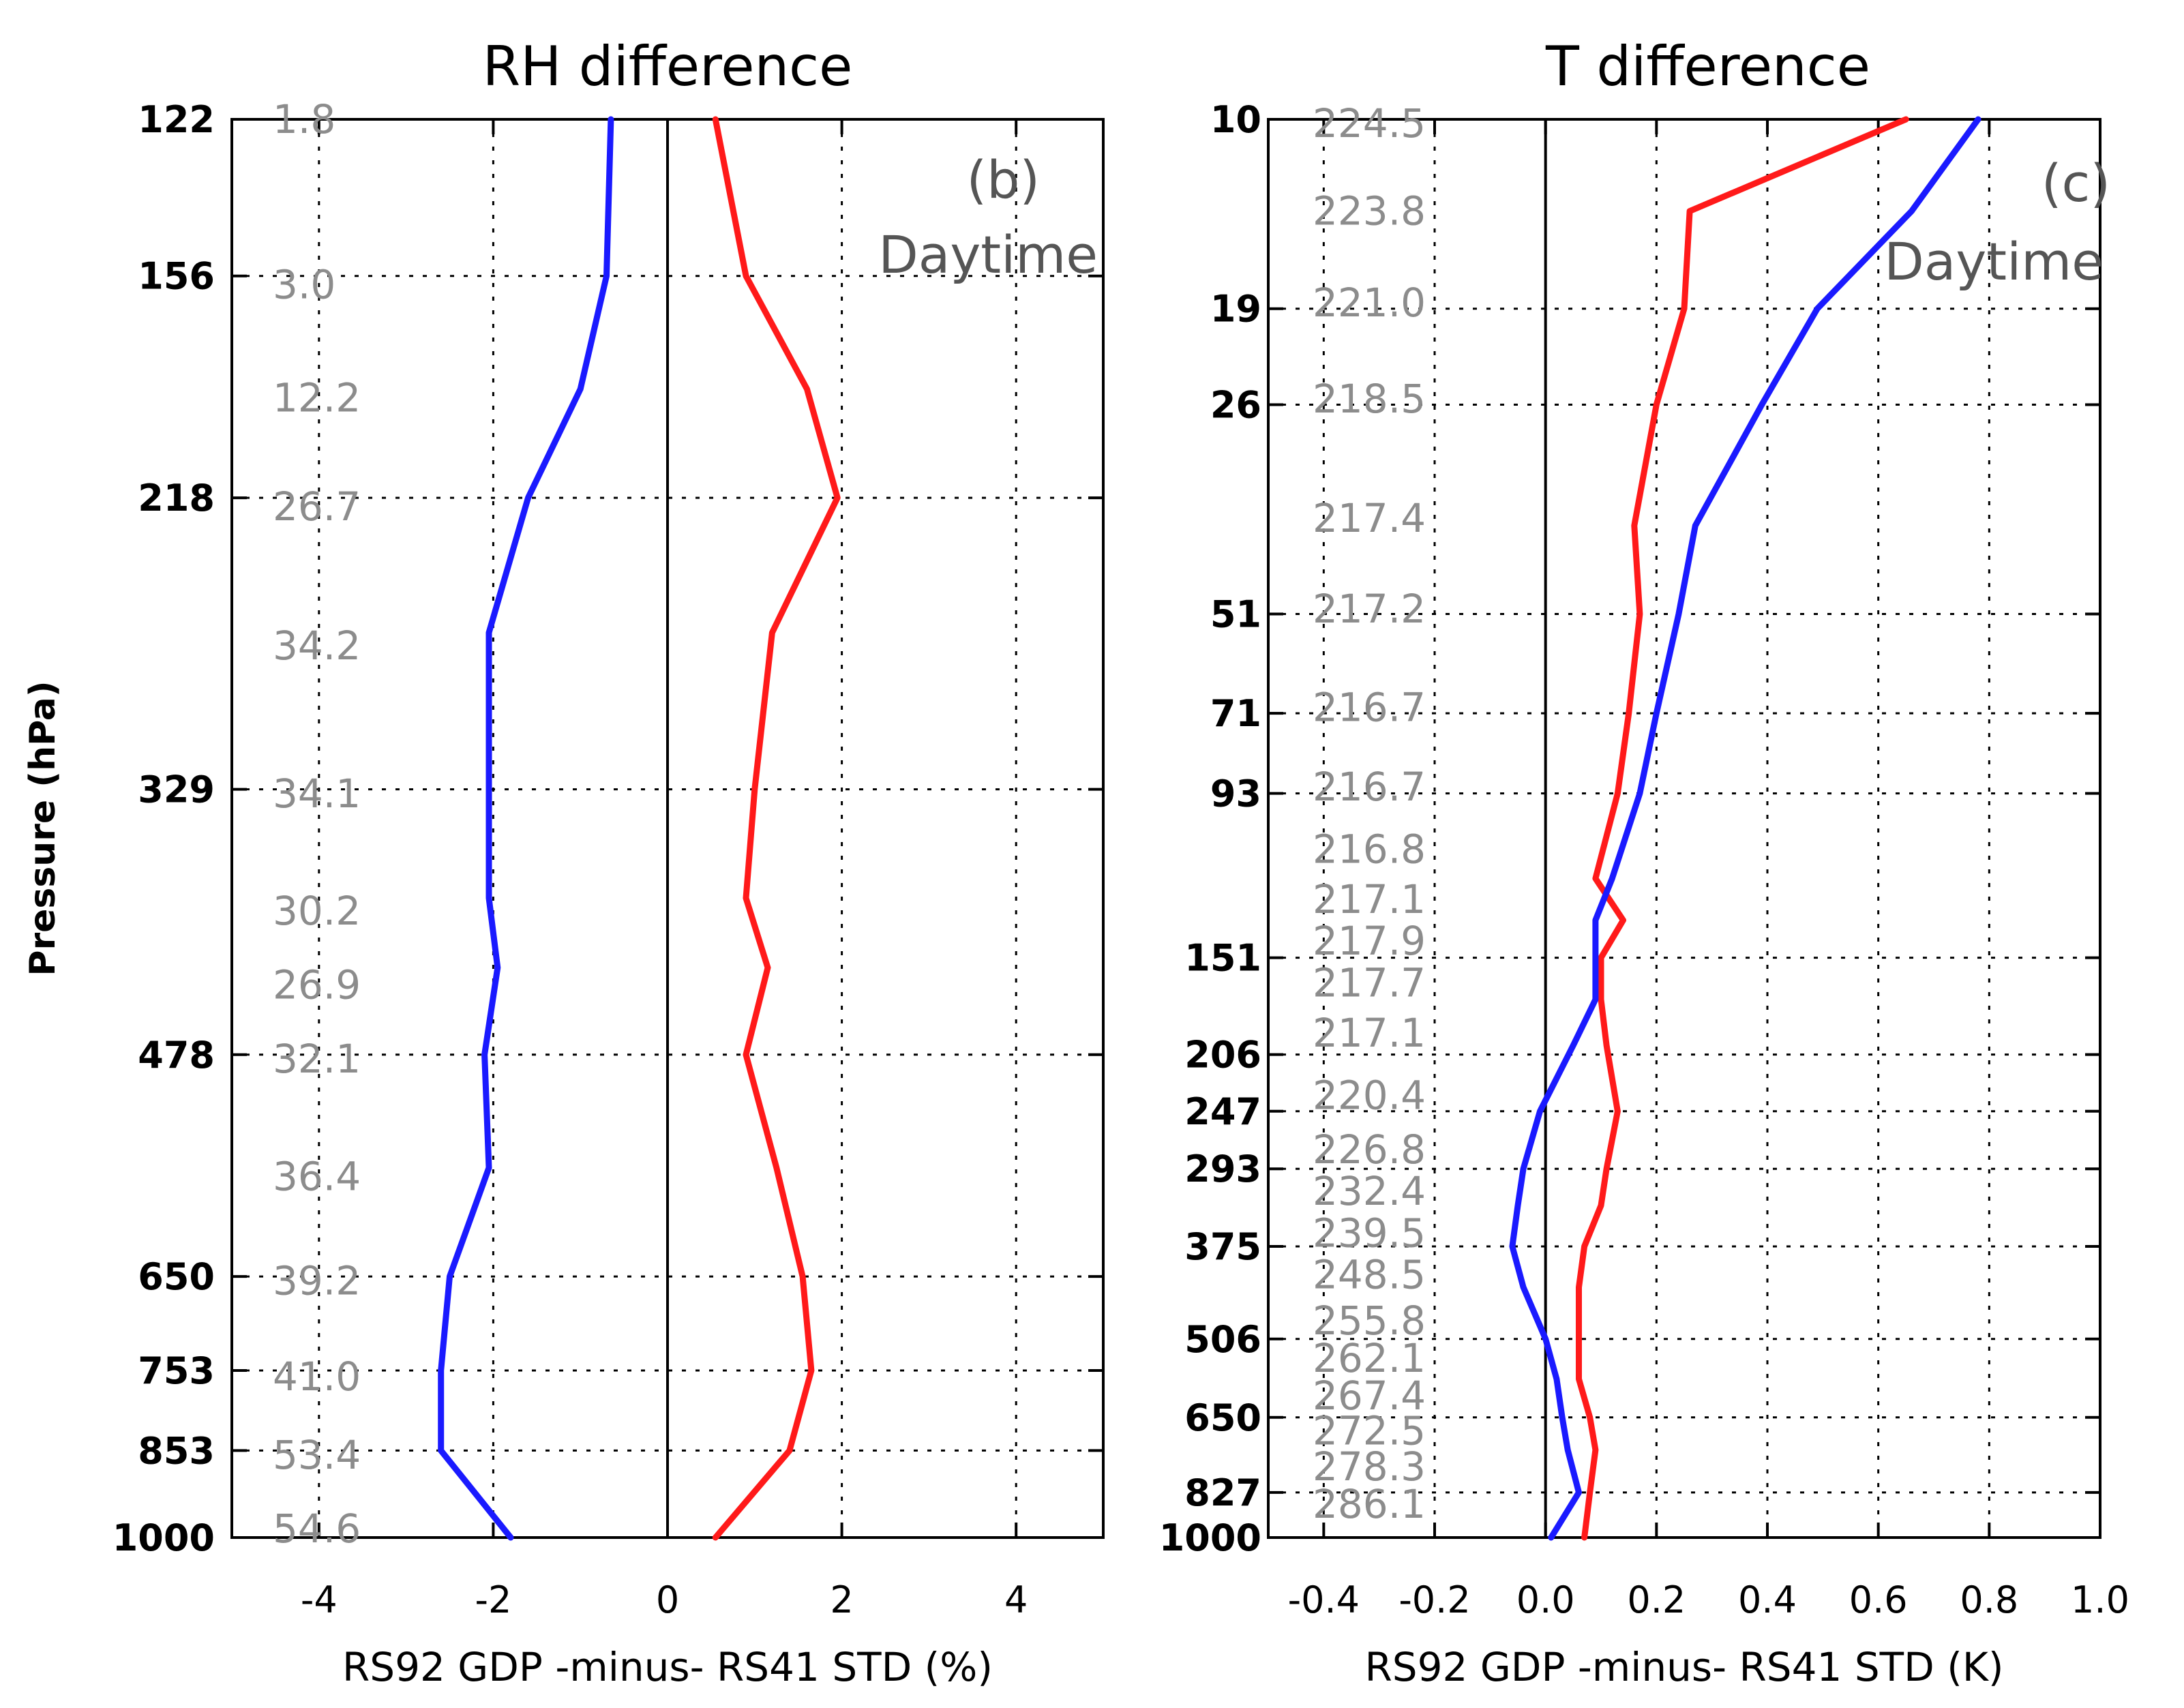 This screenshot has height=1708, width=2184. Describe the element at coordinates (667, 1599) in the screenshot. I see `x-tick-label: 0` at that location.